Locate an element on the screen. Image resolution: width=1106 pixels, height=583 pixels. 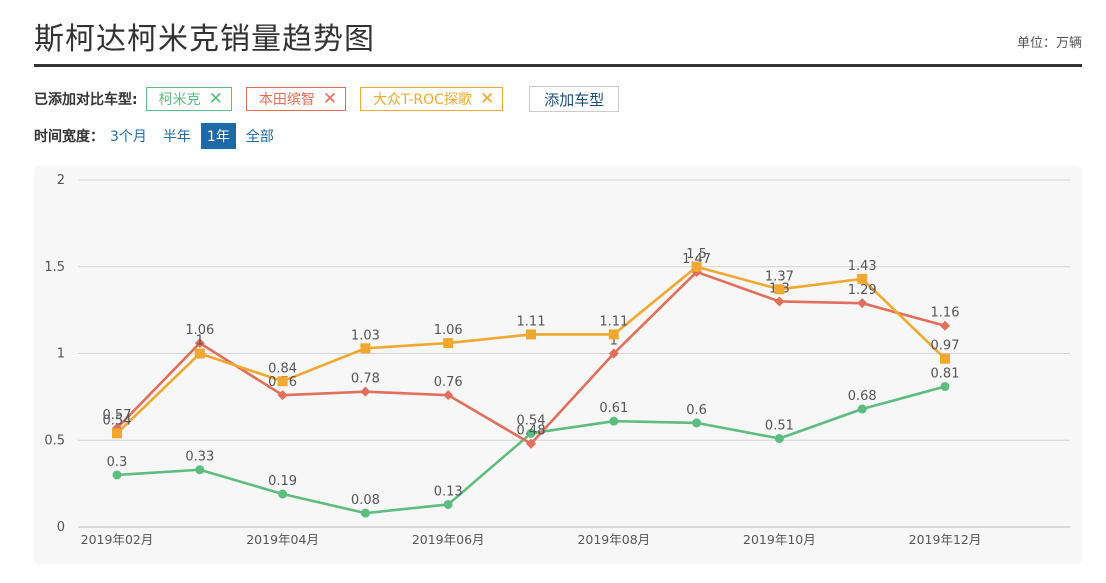
data-label: 0.13 is located at coordinates (448, 491).